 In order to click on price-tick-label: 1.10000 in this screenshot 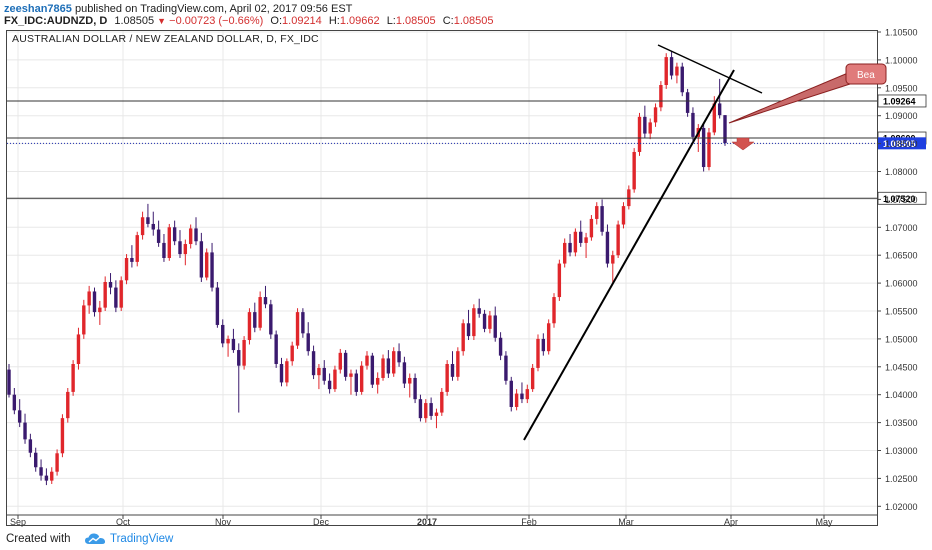, I will do `click(901, 60)`.